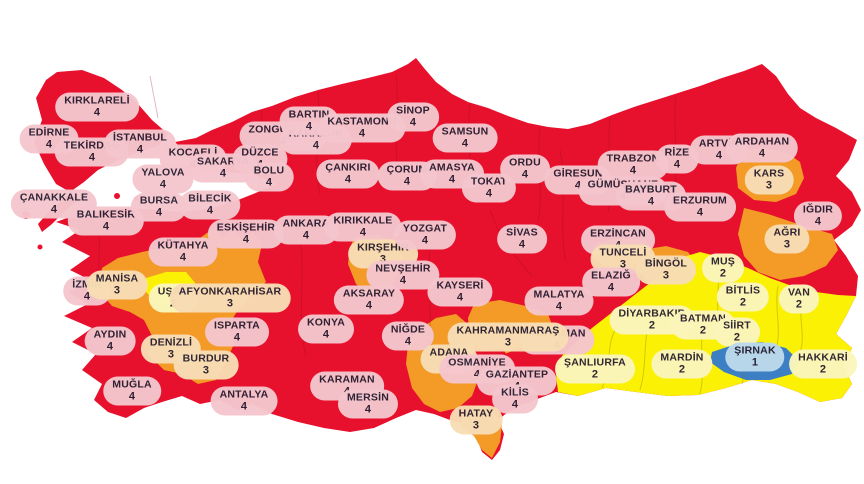 This screenshot has height=484, width=864. Describe the element at coordinates (723, 268) in the screenshot. I see `province-bubble-muş: MUŞ 2` at that location.